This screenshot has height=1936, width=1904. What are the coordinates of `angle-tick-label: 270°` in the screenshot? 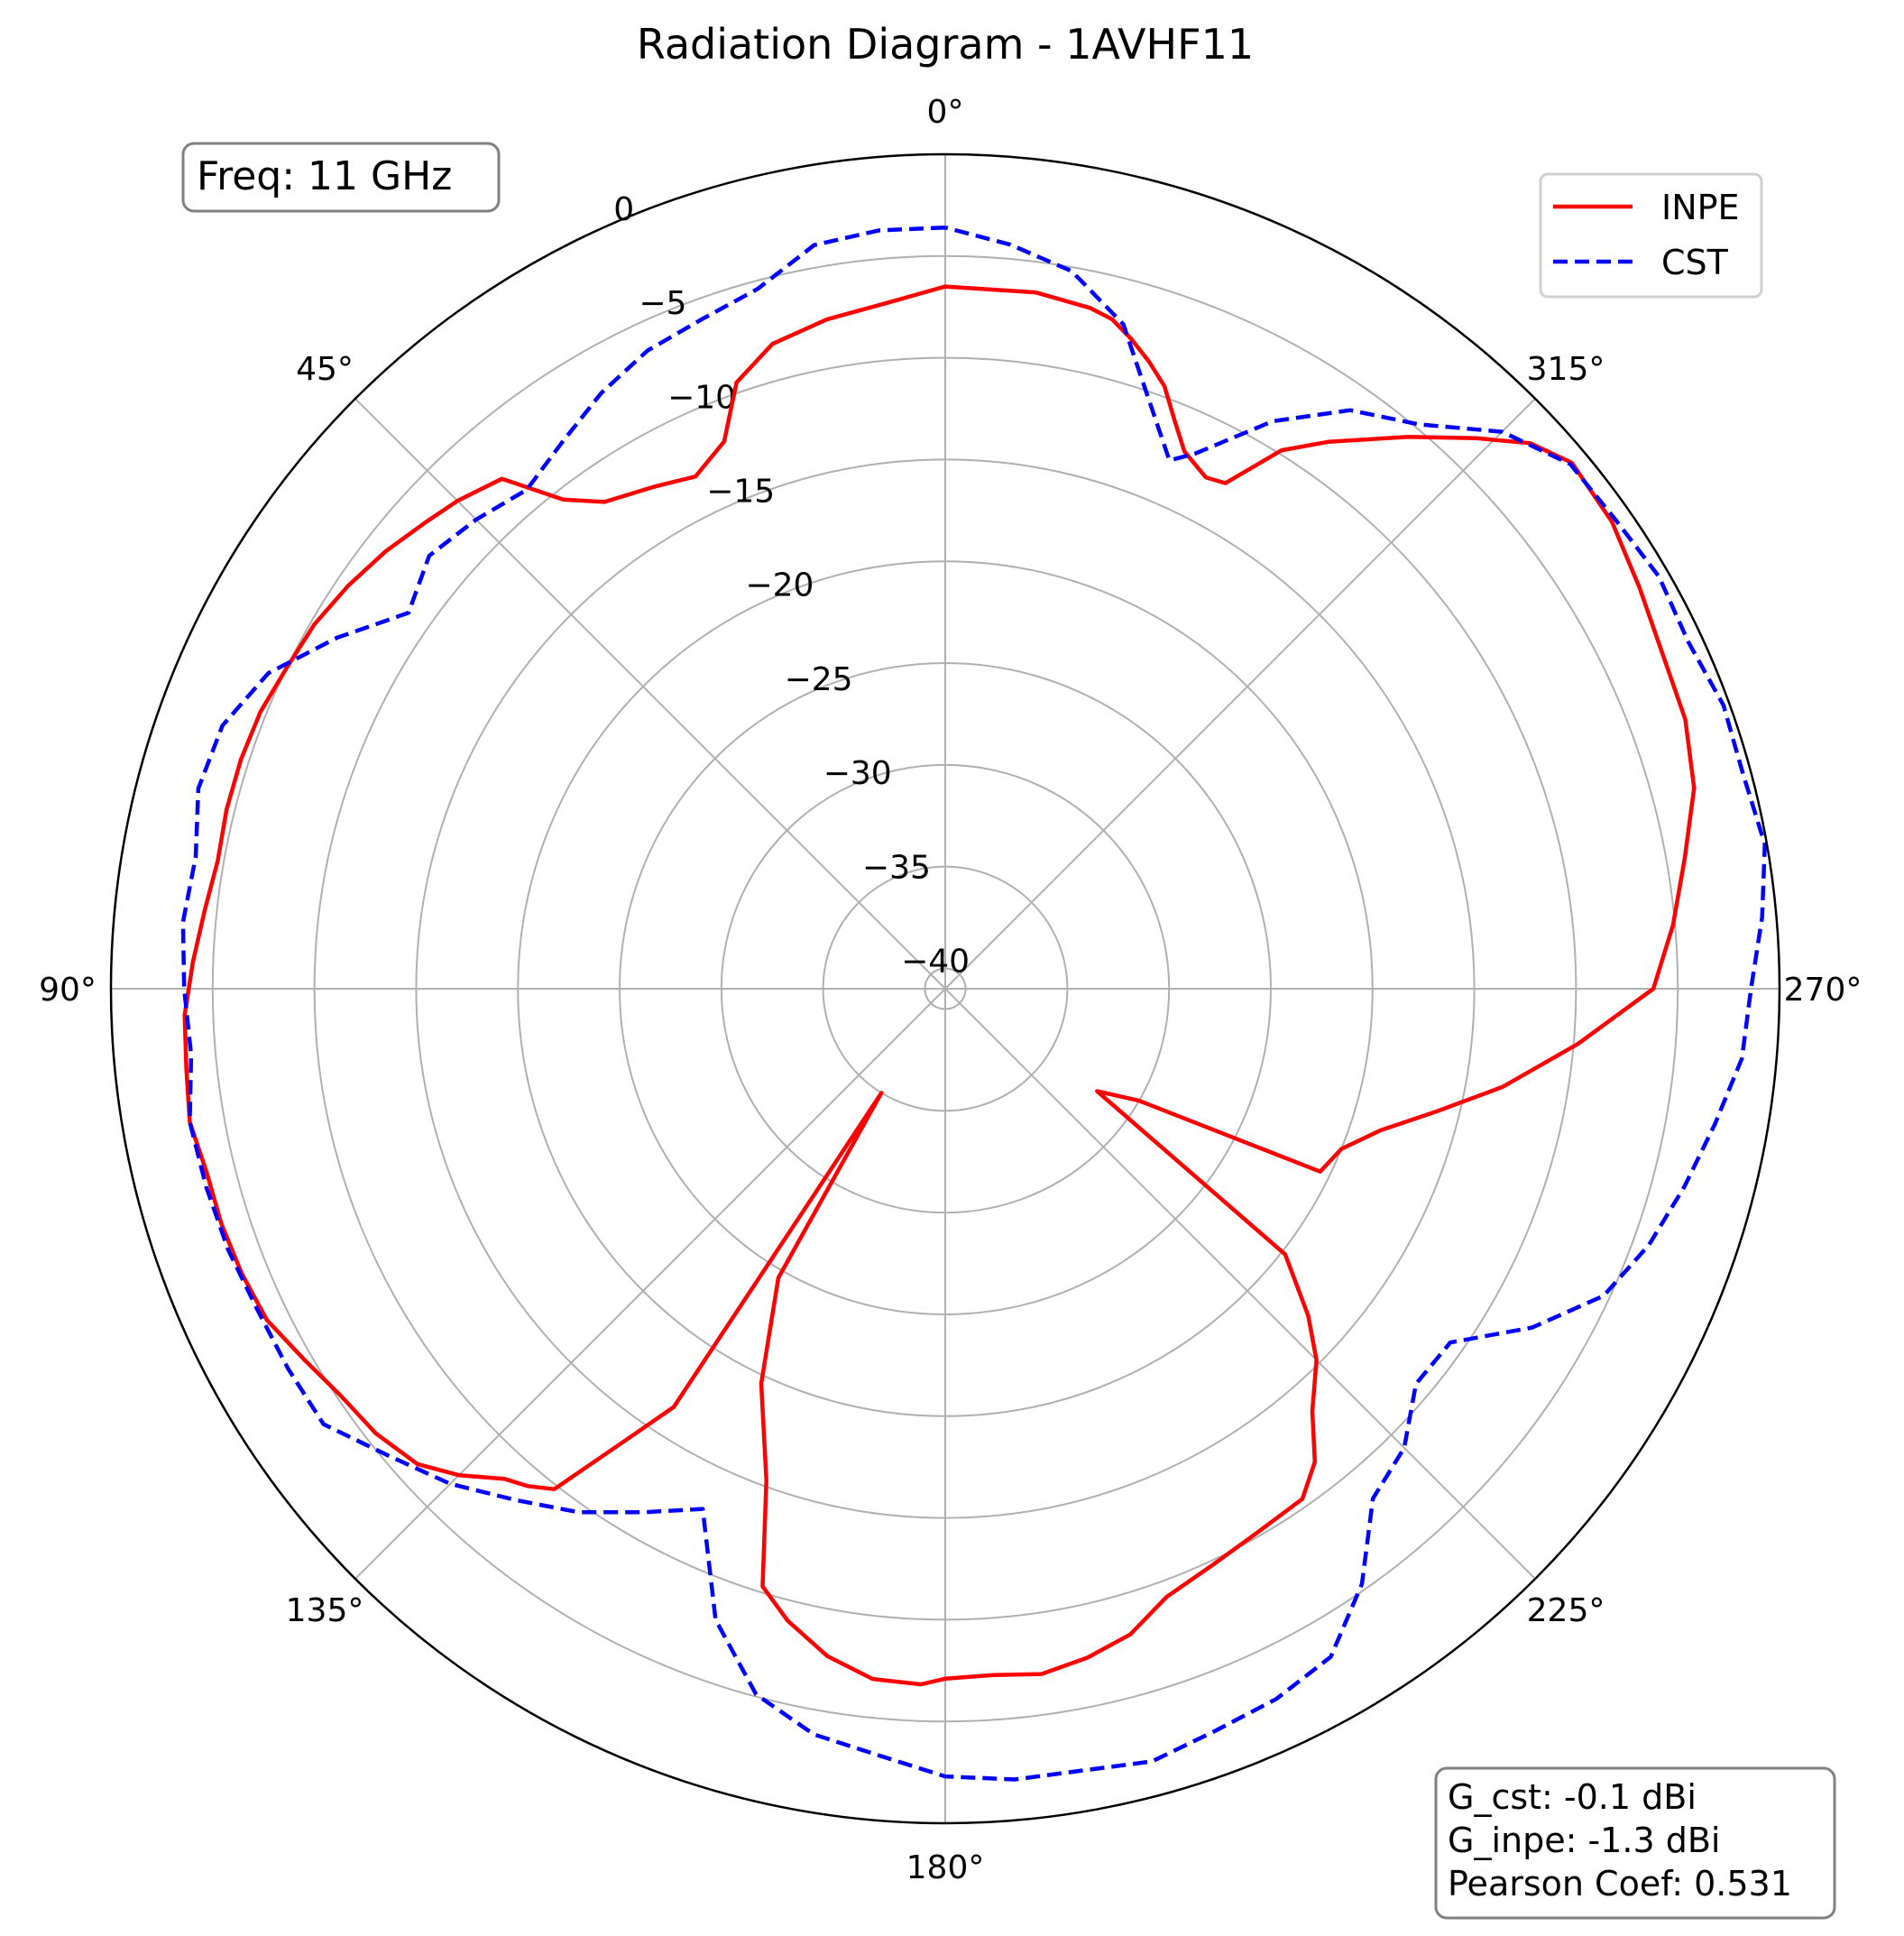 It's located at (1823, 990).